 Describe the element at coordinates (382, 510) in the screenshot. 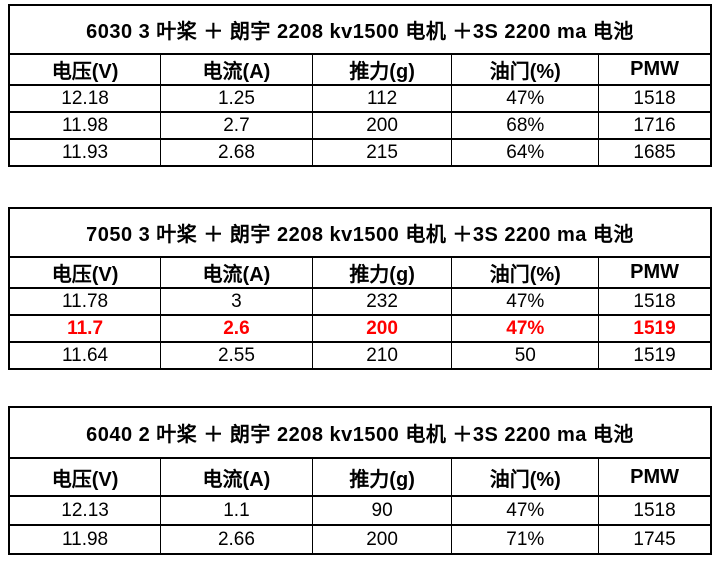

I see `cell-thrust: 90` at that location.